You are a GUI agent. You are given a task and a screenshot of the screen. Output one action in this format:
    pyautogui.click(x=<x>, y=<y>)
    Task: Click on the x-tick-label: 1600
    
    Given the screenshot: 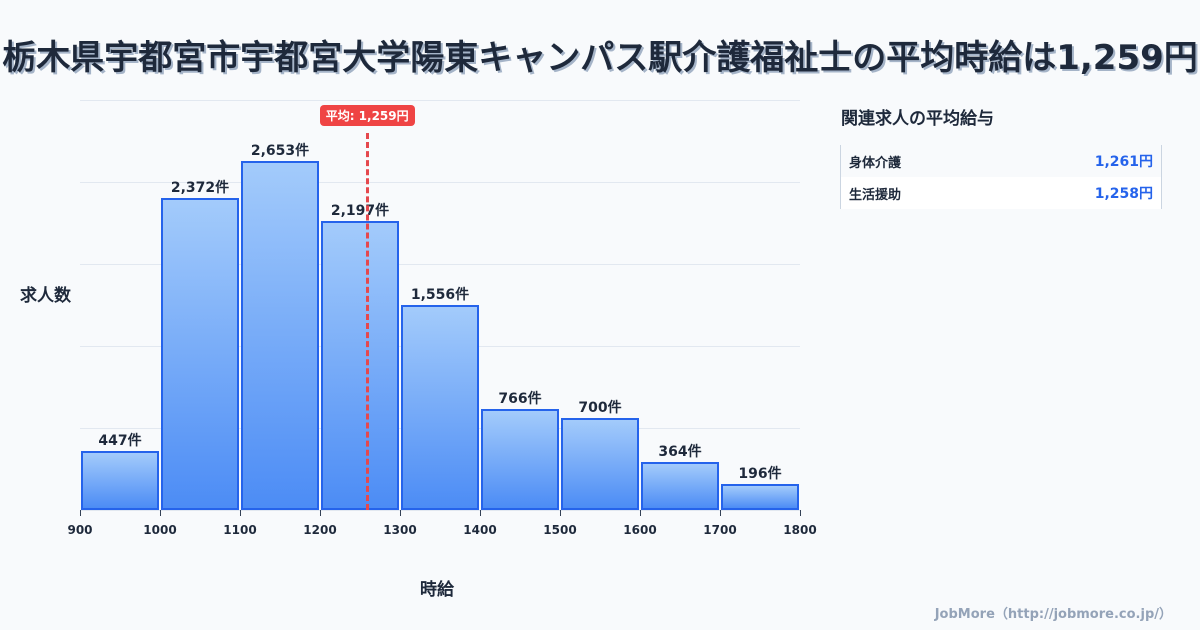 What is the action you would take?
    pyautogui.click(x=640, y=530)
    